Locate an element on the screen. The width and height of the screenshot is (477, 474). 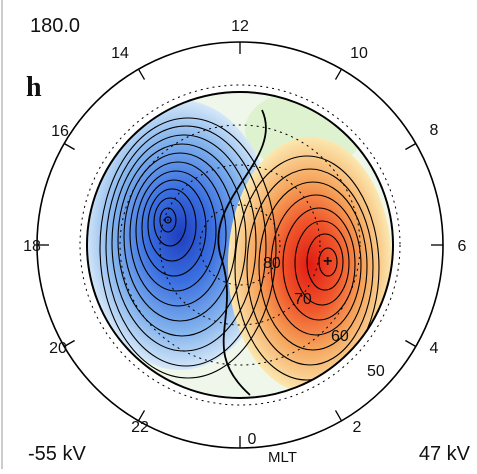
mlt-tick-label: 0 is located at coordinates (252, 439).